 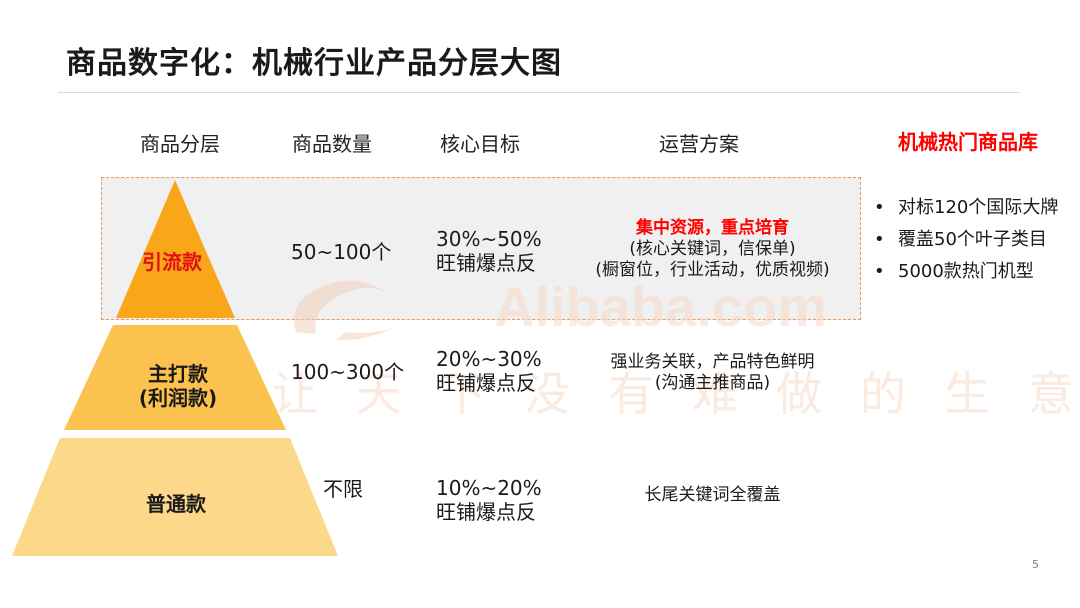 What do you see at coordinates (699, 144) in the screenshot?
I see `header-plan: 运营方案` at bounding box center [699, 144].